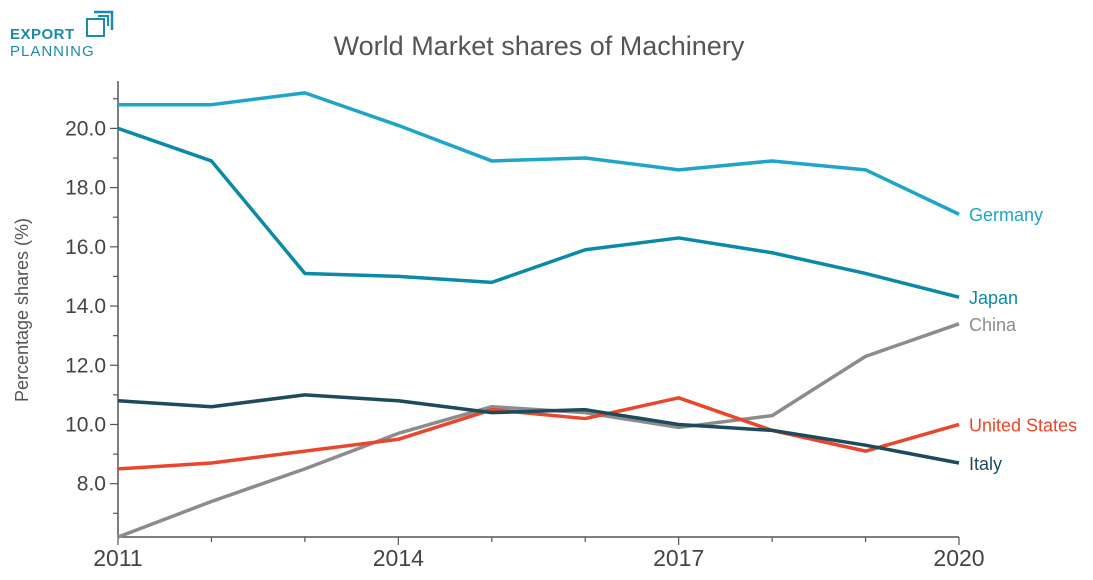 This screenshot has width=1093, height=580. I want to click on series-line-italy, so click(538, 429).